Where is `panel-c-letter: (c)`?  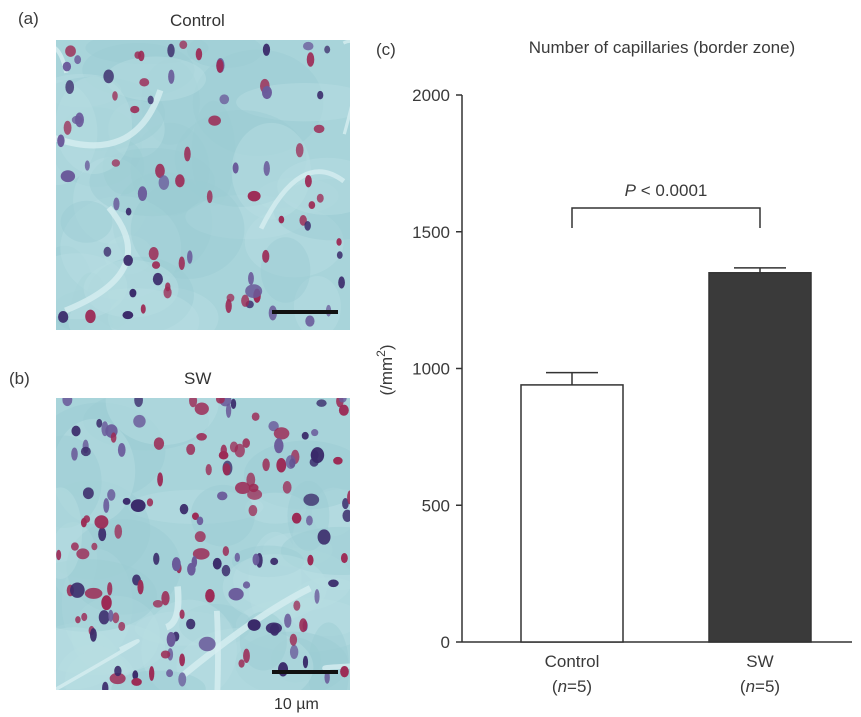 panel-c-letter: (c) is located at coordinates (386, 49).